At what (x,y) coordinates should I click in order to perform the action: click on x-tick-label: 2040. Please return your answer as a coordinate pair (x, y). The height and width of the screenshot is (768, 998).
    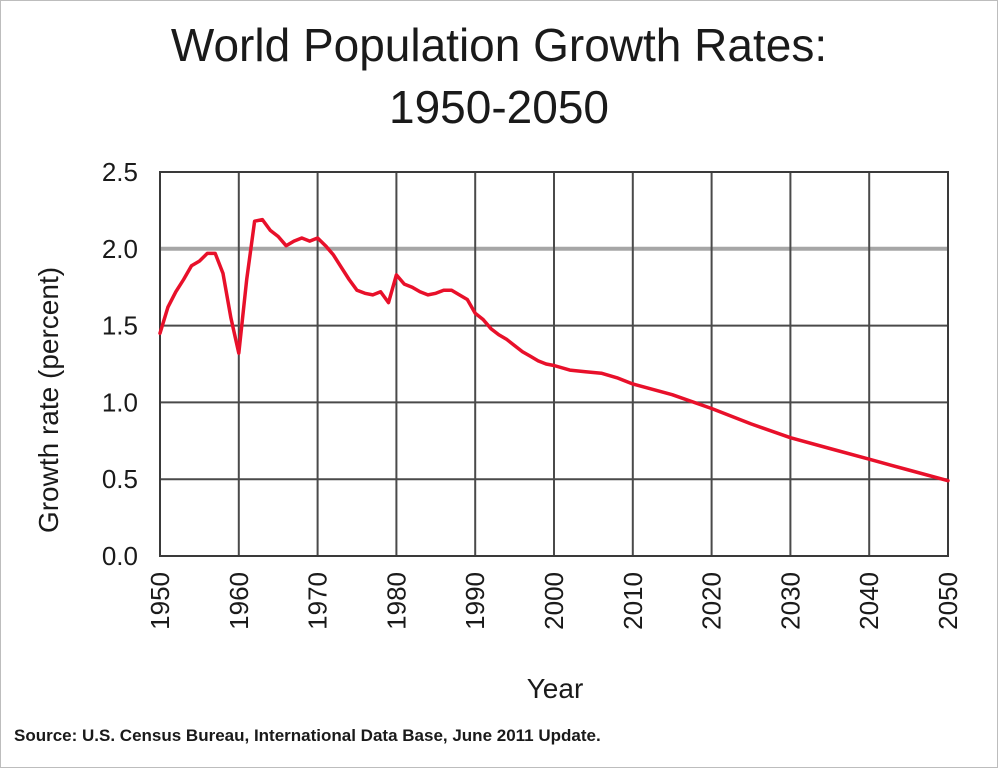
    Looking at the image, I should click on (869, 601).